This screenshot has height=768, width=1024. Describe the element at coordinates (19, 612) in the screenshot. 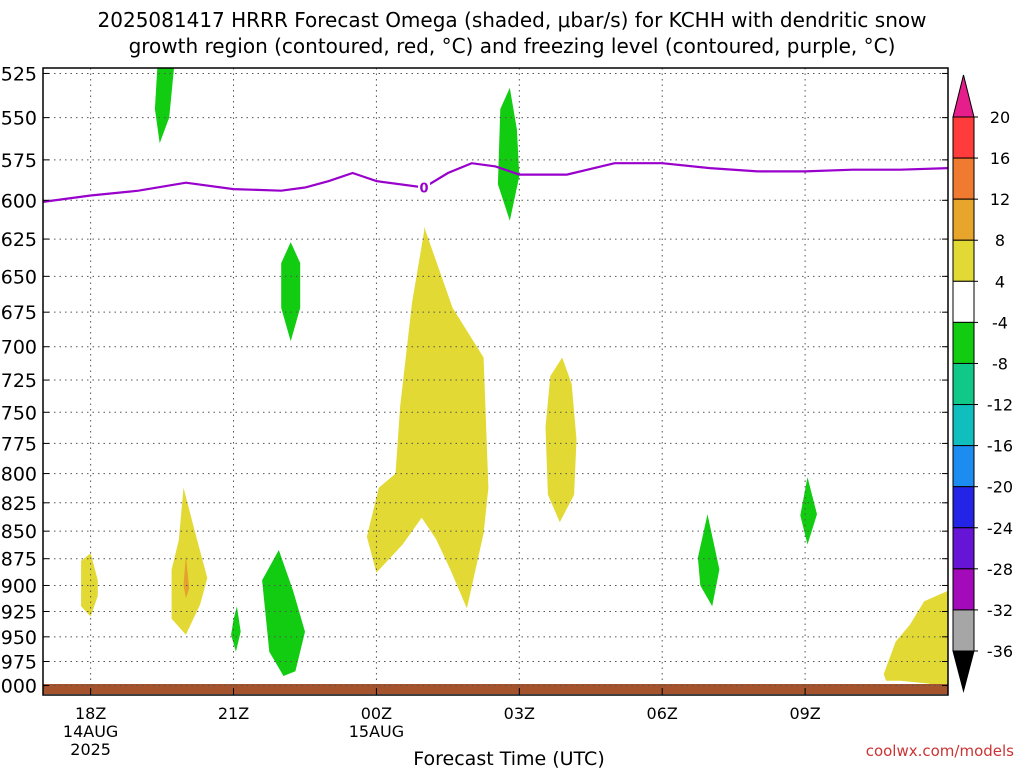

I see `y-tick-label-925: 925` at that location.